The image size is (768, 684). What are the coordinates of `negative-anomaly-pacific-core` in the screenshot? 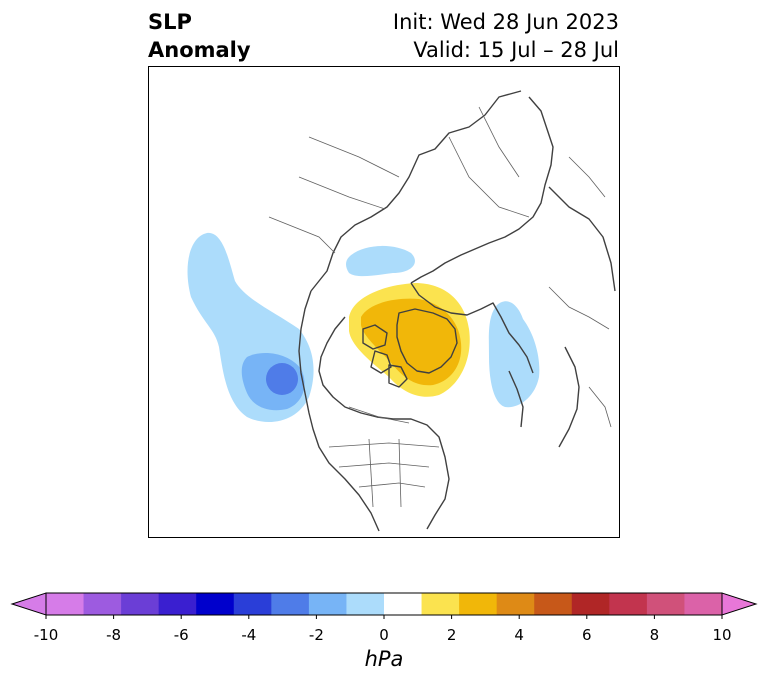 It's located at (282, 379).